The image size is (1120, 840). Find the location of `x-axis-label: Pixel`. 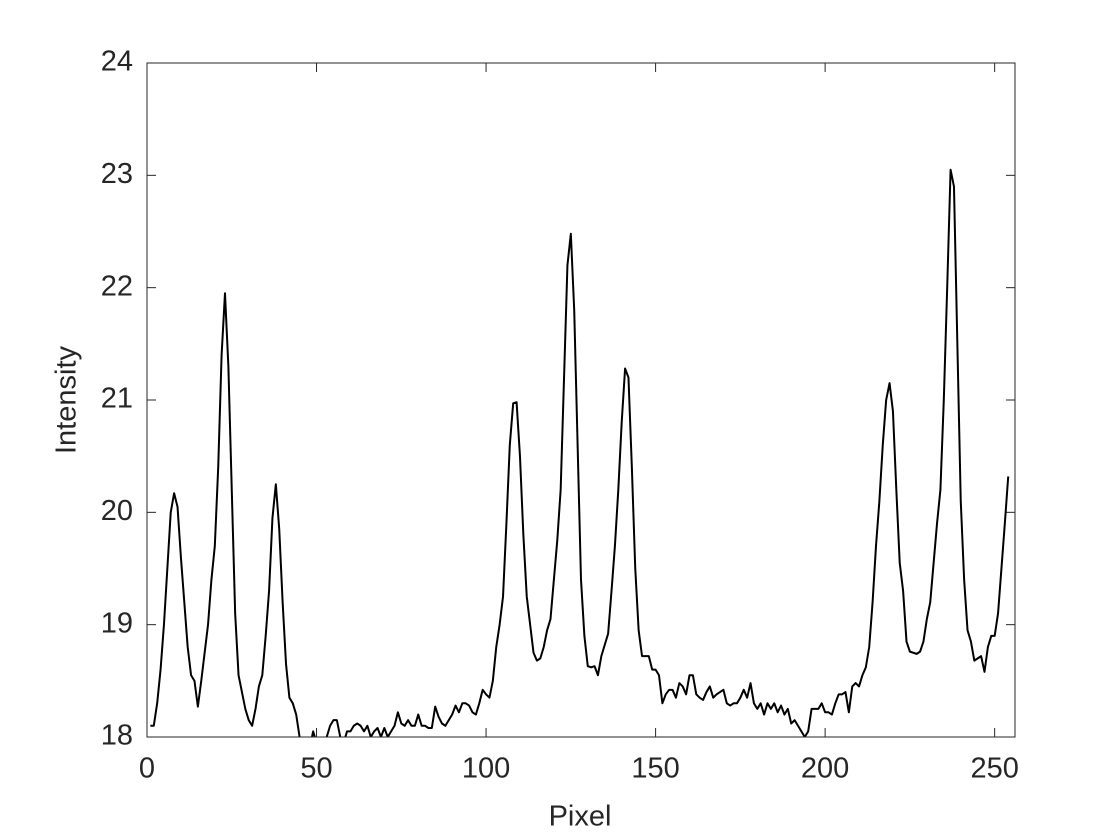

x-axis-label: Pixel is located at coordinates (580, 817).